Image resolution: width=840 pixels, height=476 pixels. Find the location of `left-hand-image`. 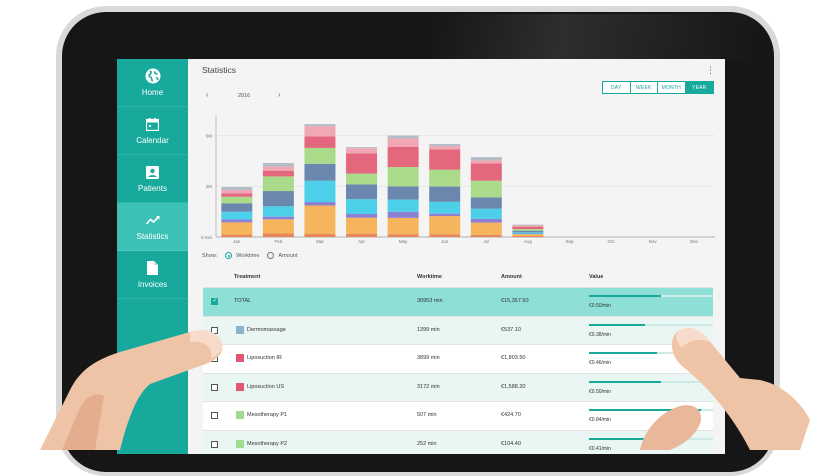

left-hand-image is located at coordinates (131, 390).